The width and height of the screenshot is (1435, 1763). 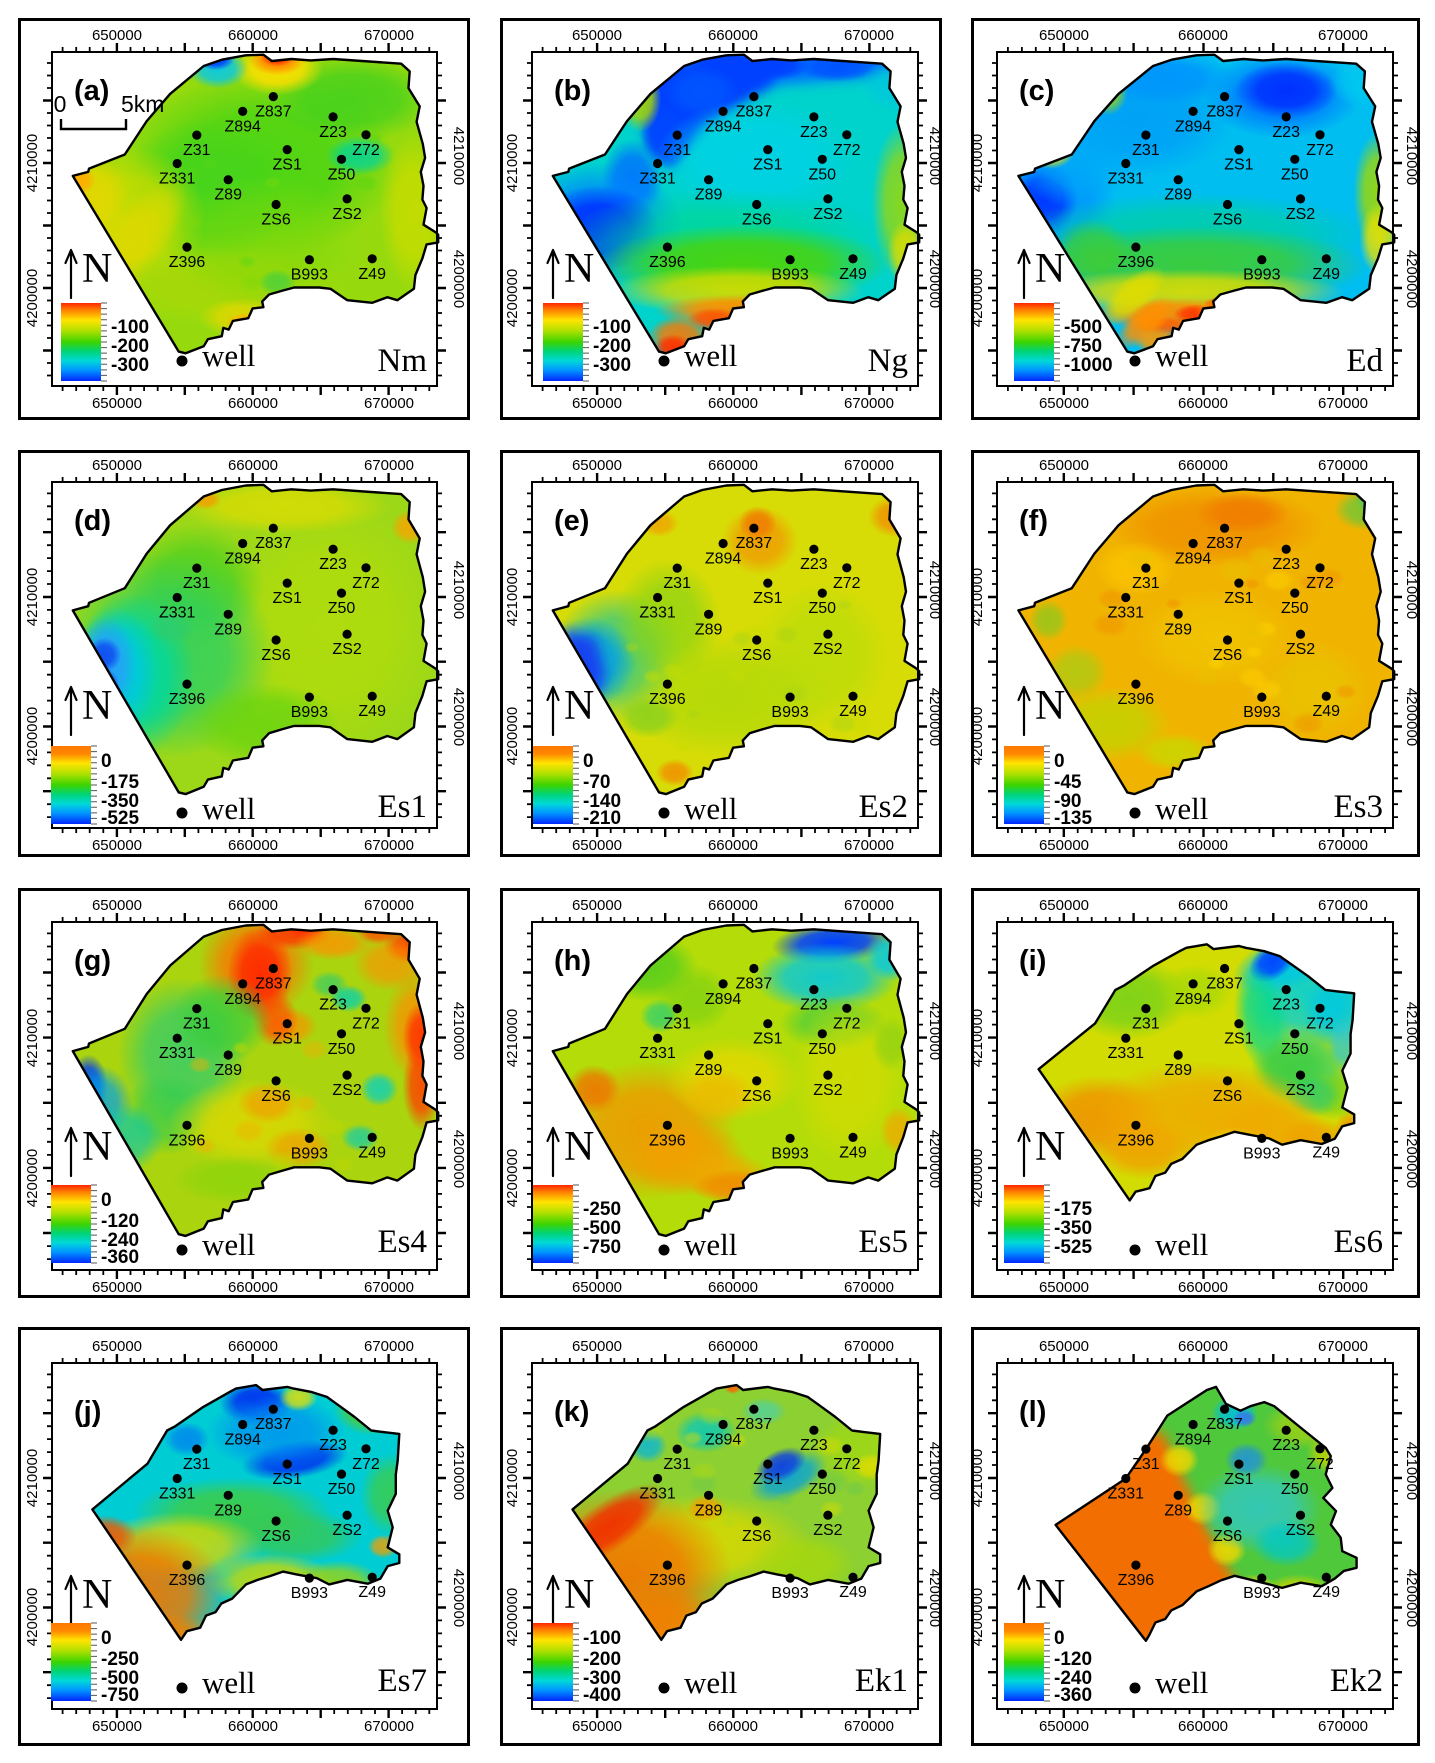 I want to click on svg-text: -100, so click(x=602, y=1638).